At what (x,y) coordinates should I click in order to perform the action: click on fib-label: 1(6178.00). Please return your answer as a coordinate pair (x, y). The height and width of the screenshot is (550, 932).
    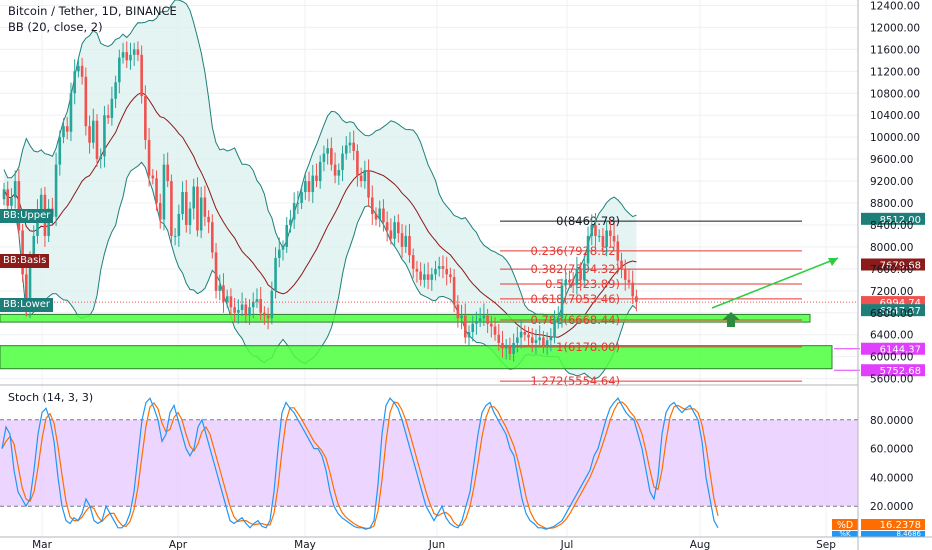
    Looking at the image, I should click on (588, 347).